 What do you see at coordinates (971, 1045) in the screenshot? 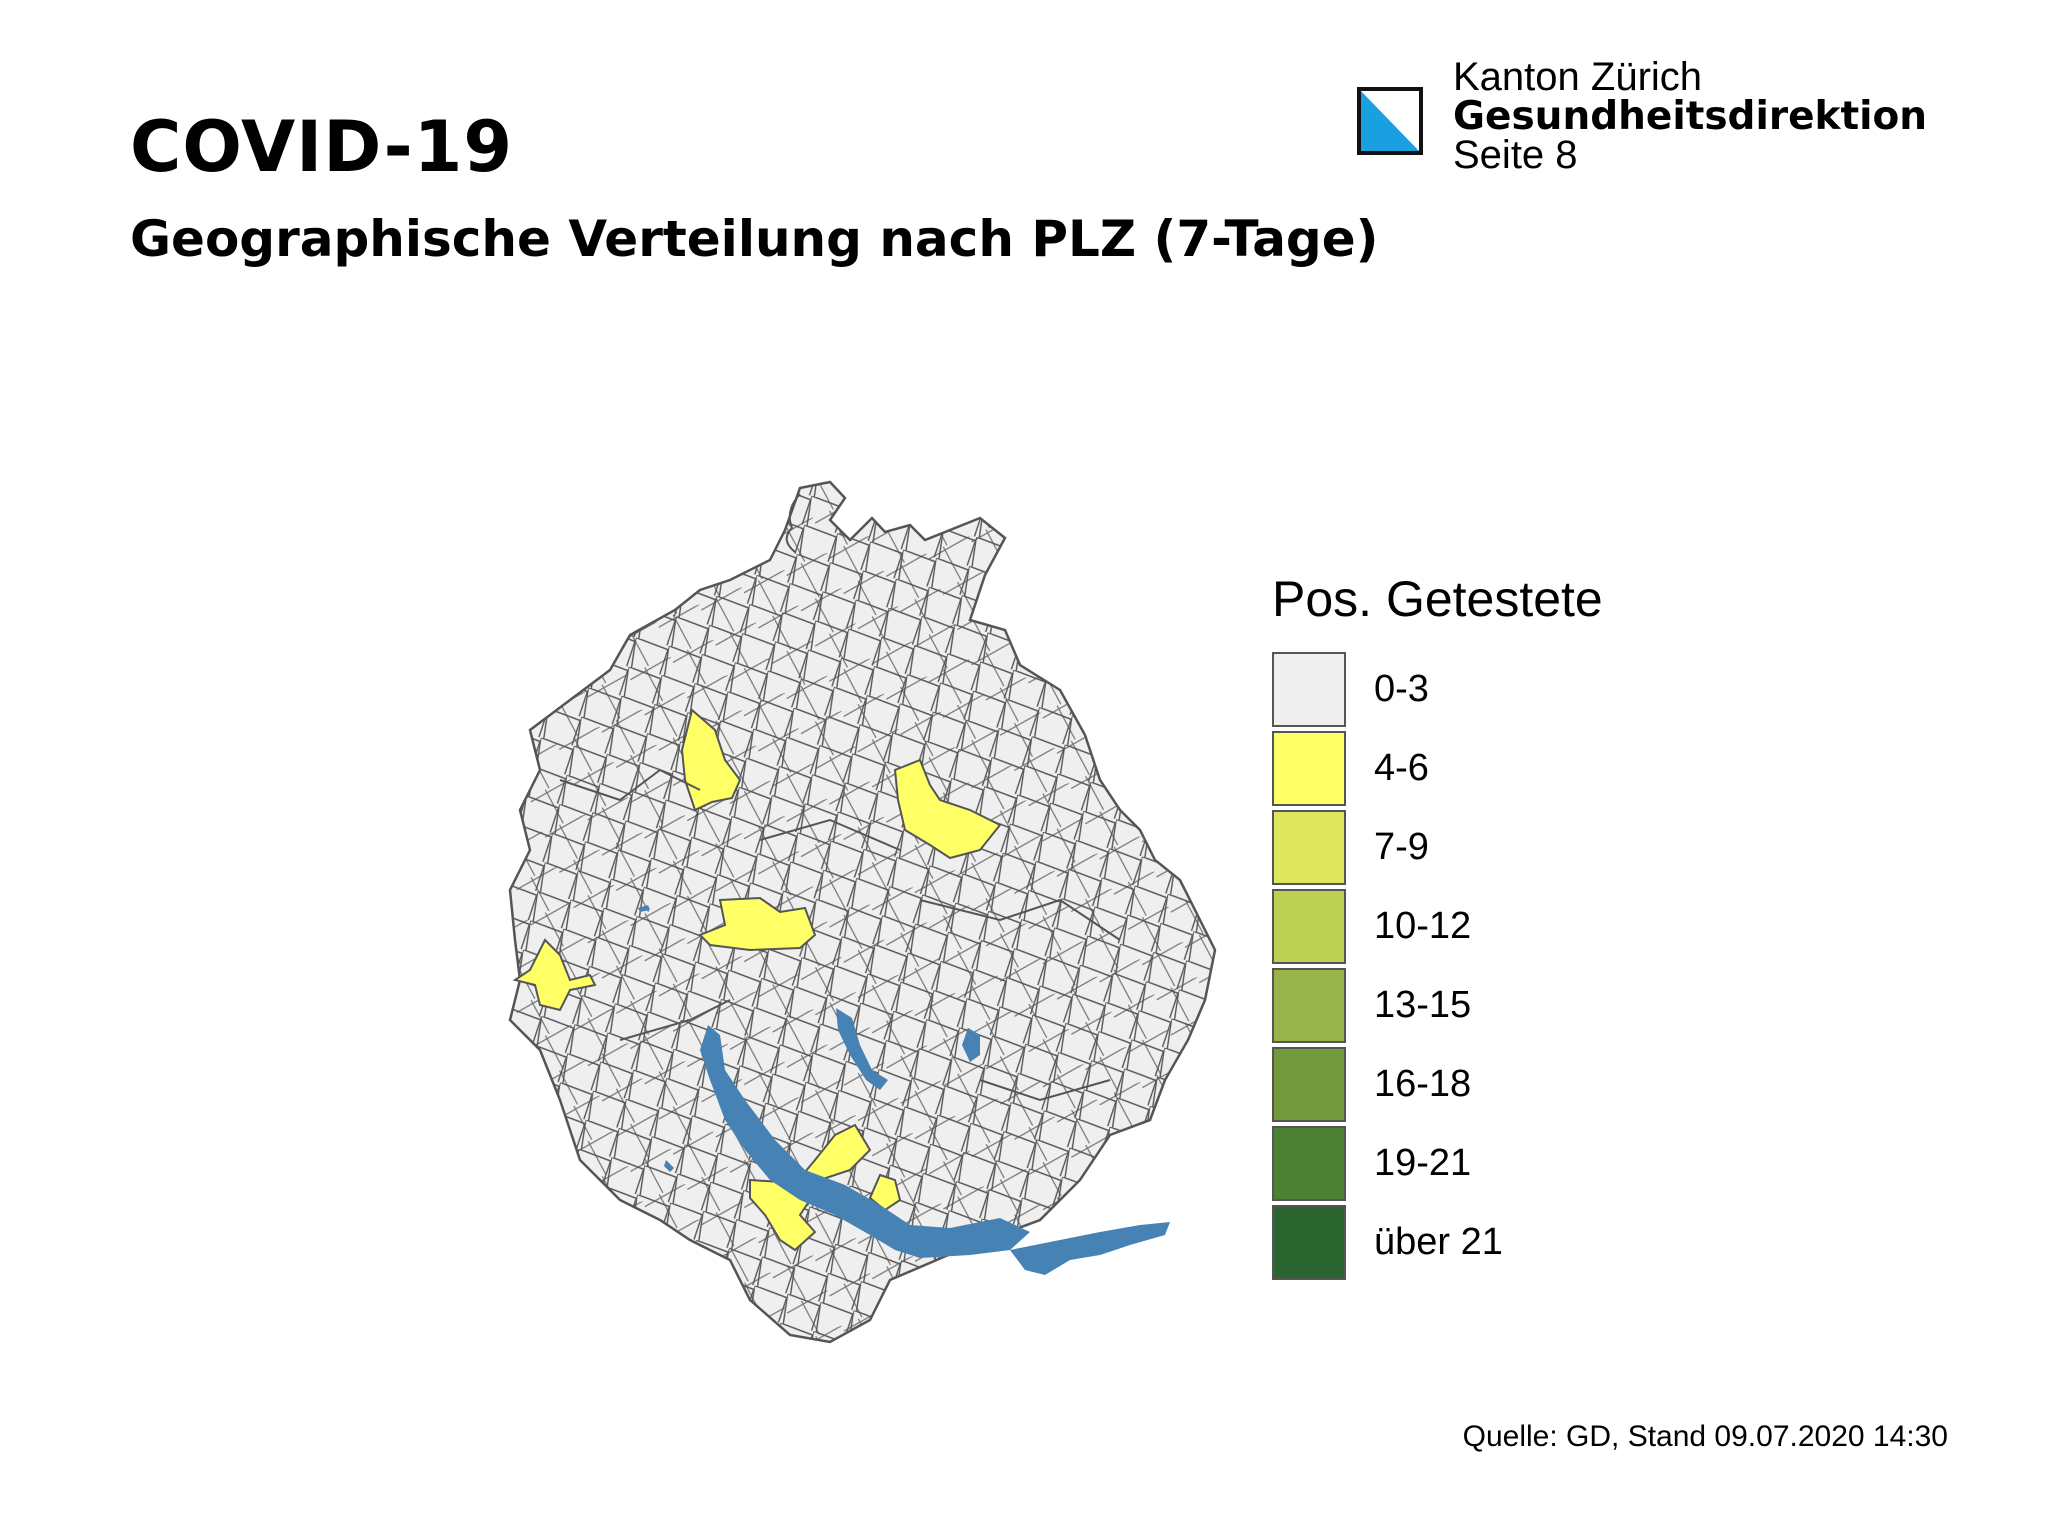
I see `lake-pfaeffikersee` at bounding box center [971, 1045].